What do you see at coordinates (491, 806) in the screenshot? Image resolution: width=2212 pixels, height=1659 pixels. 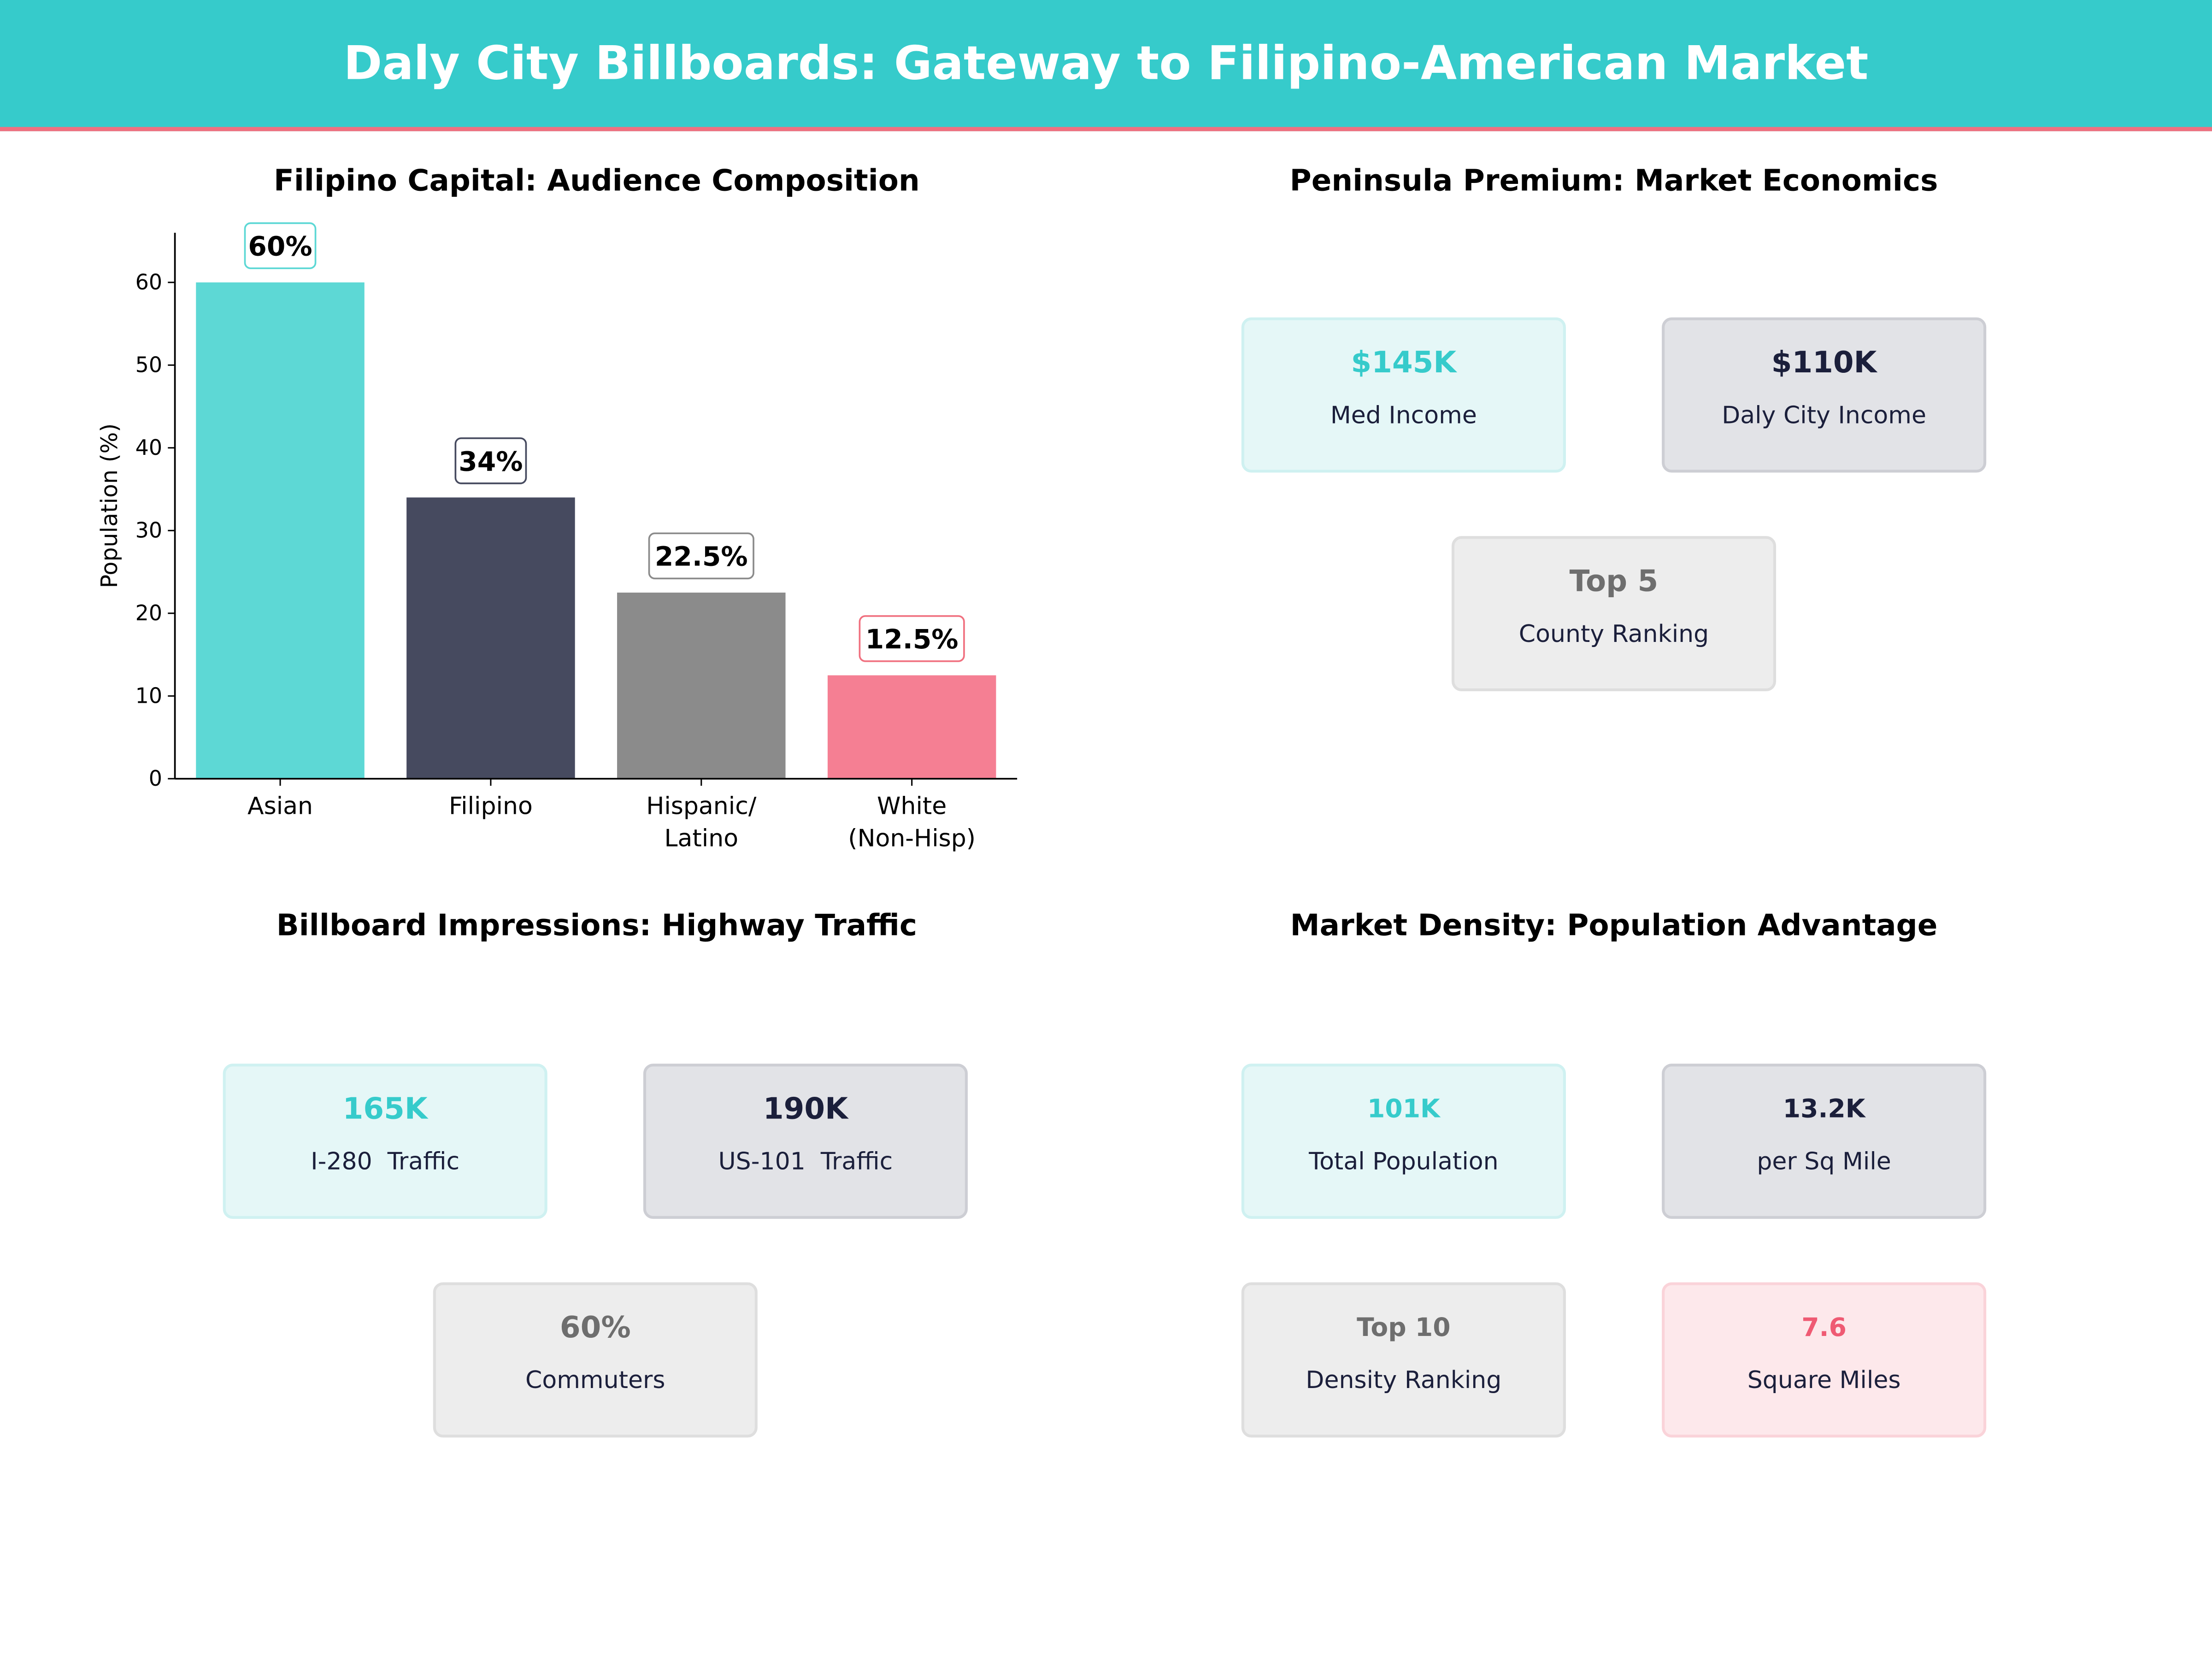 I see `x-tick-label: Filipino` at bounding box center [491, 806].